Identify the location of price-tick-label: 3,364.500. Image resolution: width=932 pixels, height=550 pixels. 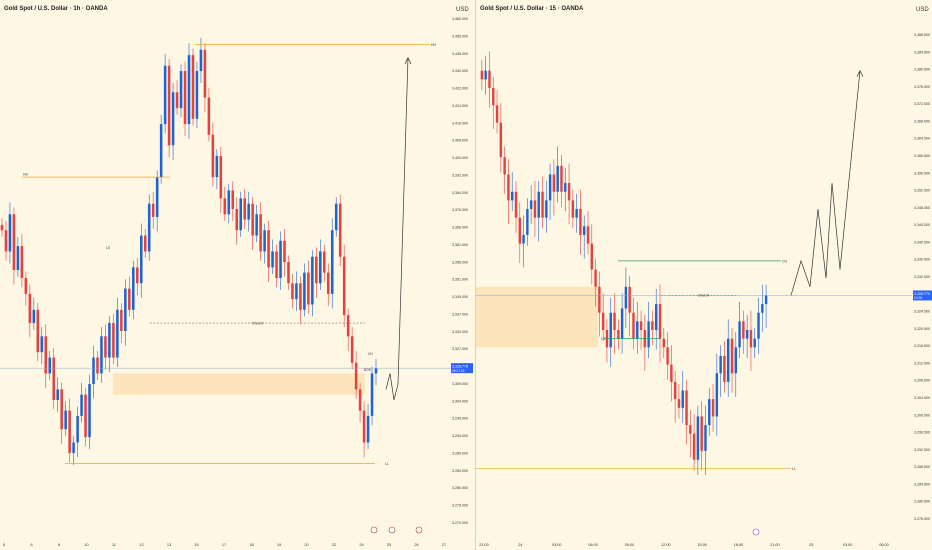
(922, 139).